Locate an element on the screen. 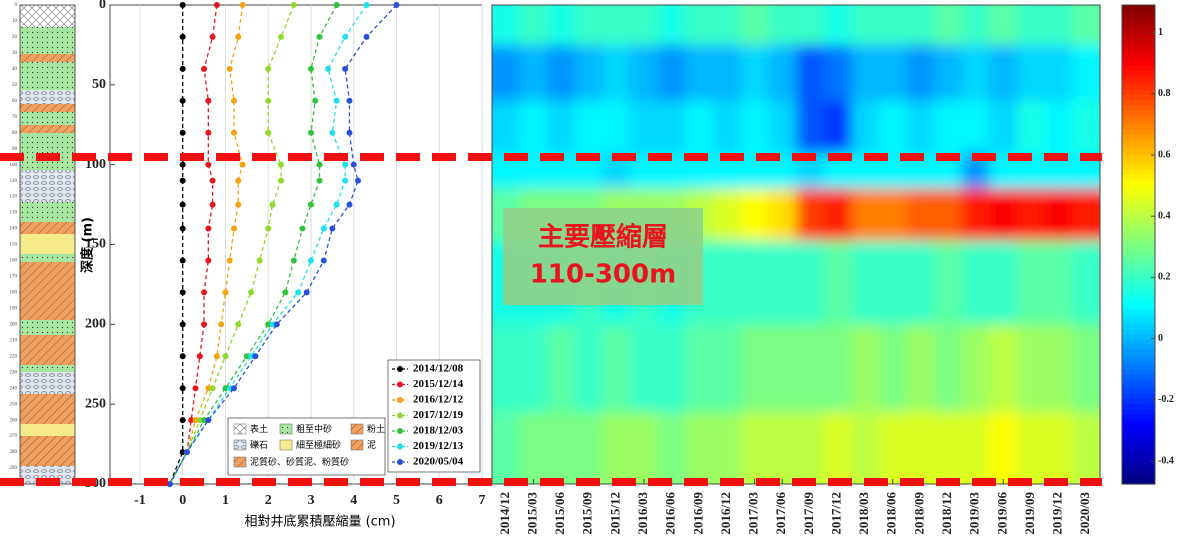 This screenshot has width=1186, height=548. strata-tick-label: 160 is located at coordinates (14, 261).